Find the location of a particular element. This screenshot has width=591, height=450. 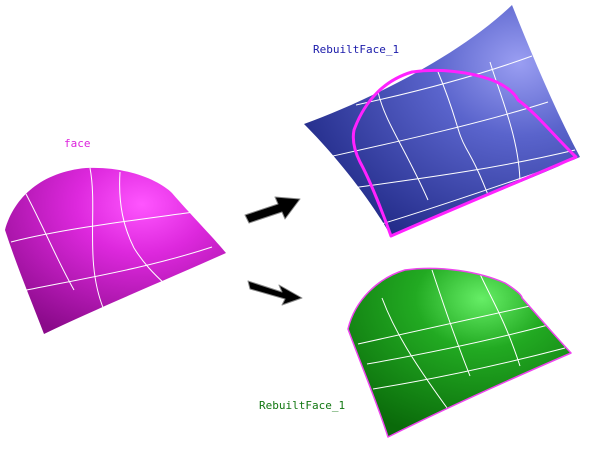

rebuilt-face-bottom-boundary is located at coordinates (459, 352).